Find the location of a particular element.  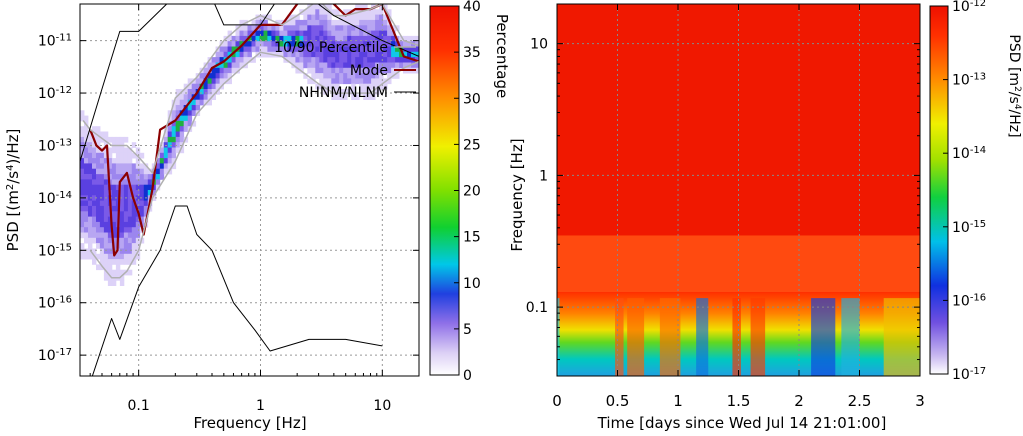

spectrogram-stripe is located at coordinates (823, 337).